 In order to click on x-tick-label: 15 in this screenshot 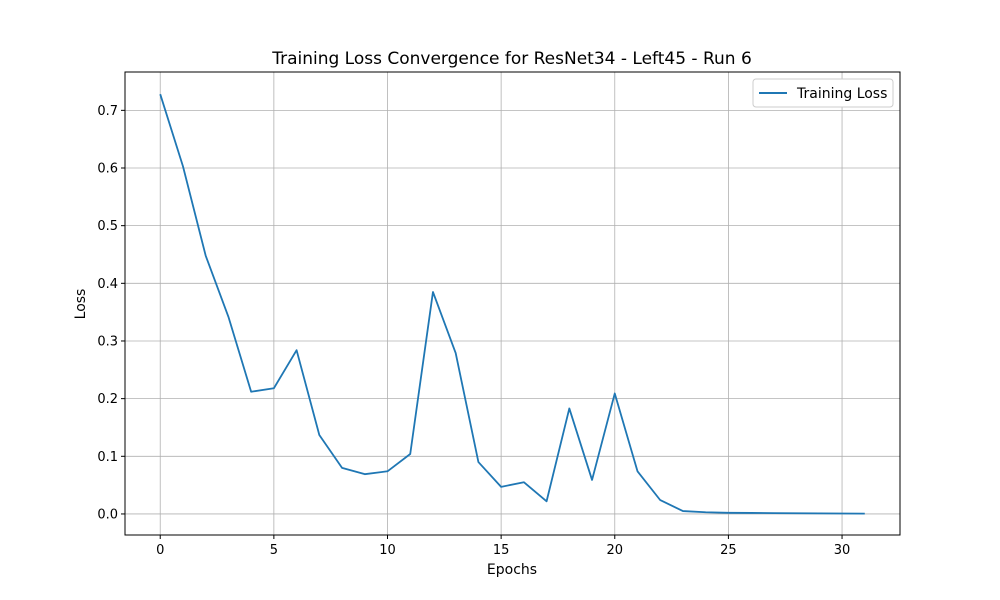, I will do `click(501, 550)`.